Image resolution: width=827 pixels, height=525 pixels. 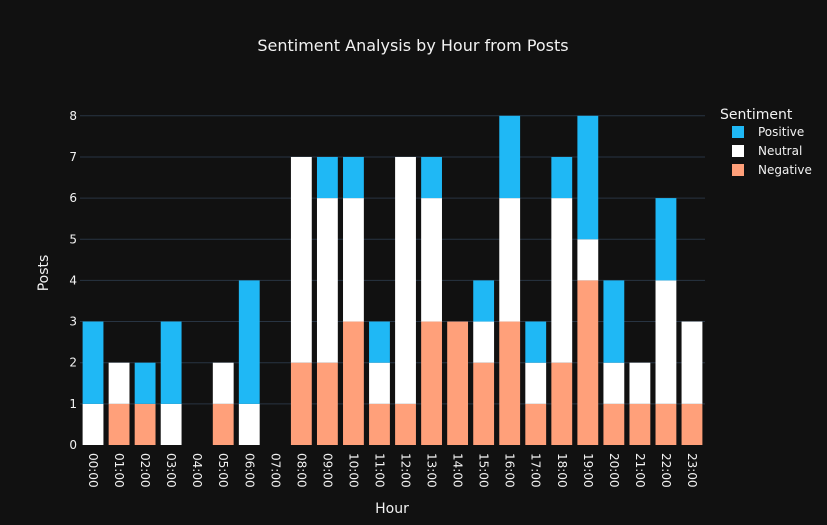 I want to click on y-tick-label: 2, so click(x=73, y=363).